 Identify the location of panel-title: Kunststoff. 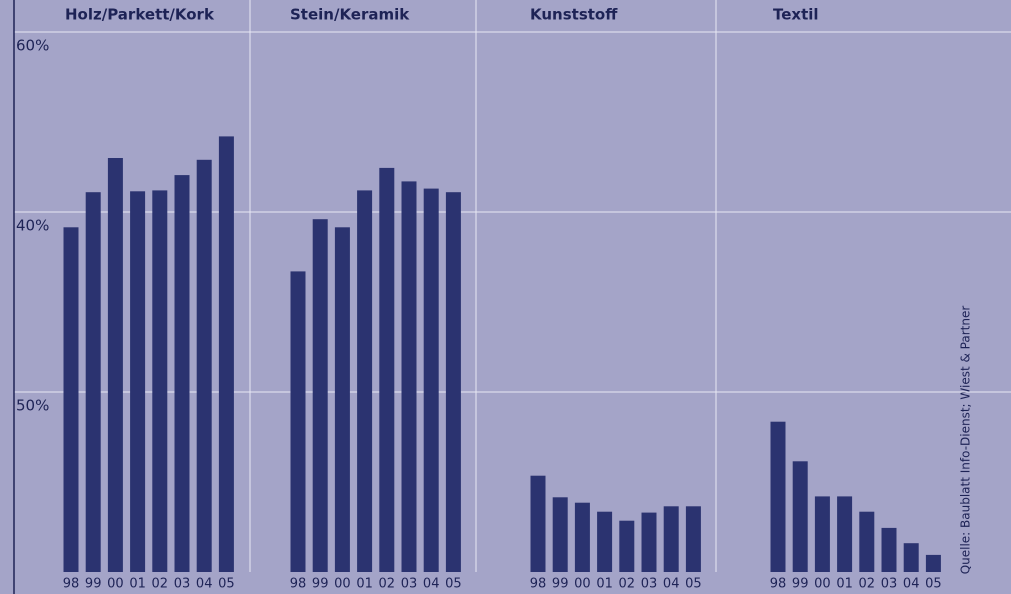
(574, 15).